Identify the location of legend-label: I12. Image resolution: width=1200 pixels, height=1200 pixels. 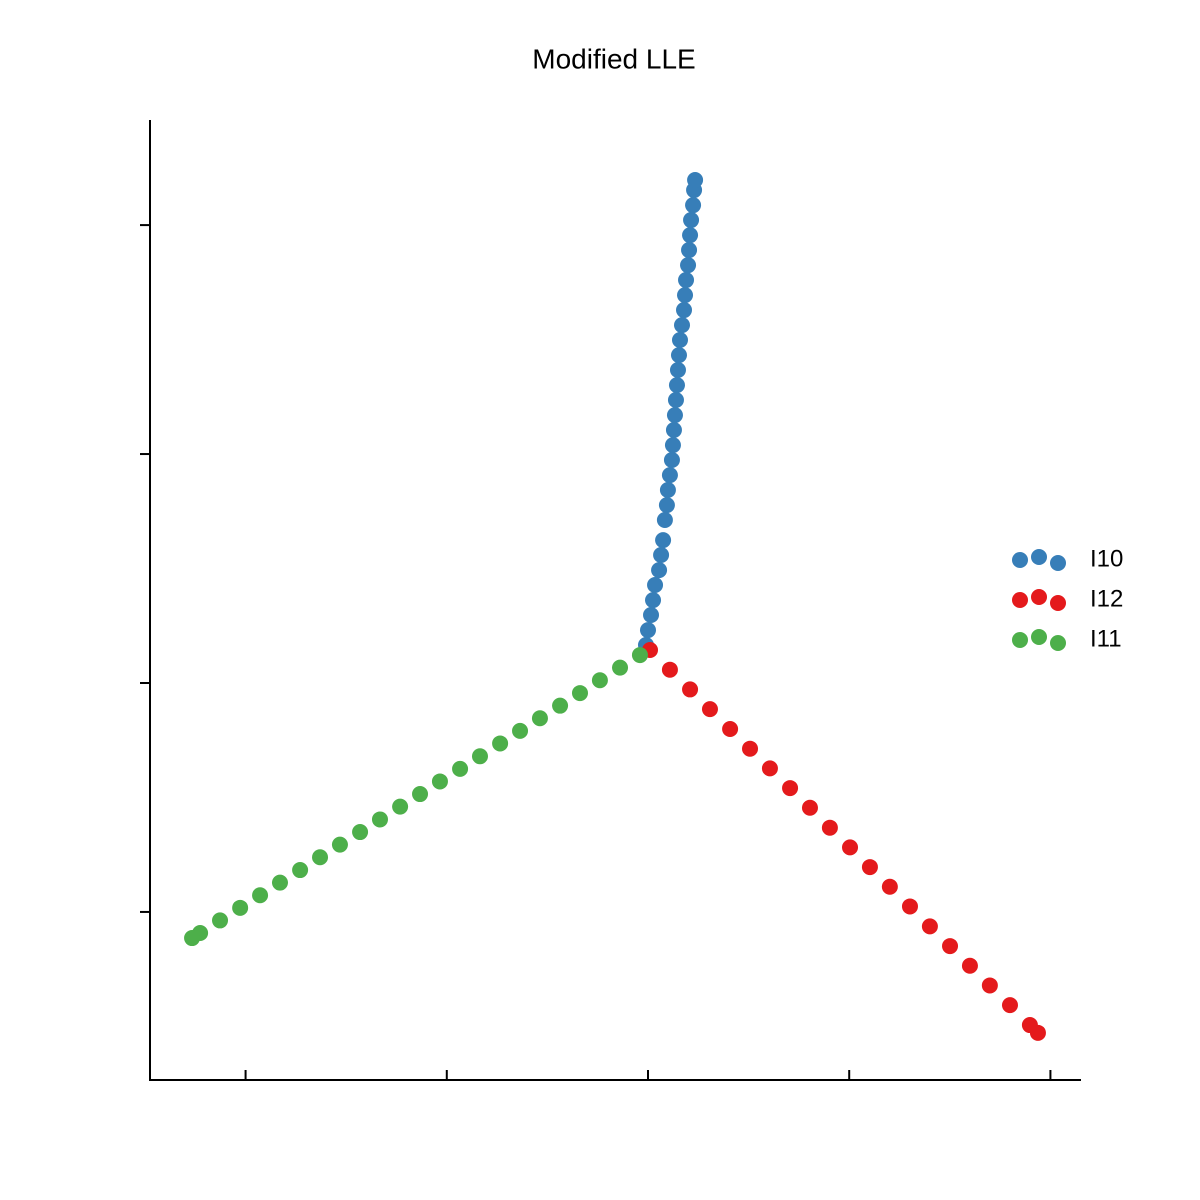
(1106, 598).